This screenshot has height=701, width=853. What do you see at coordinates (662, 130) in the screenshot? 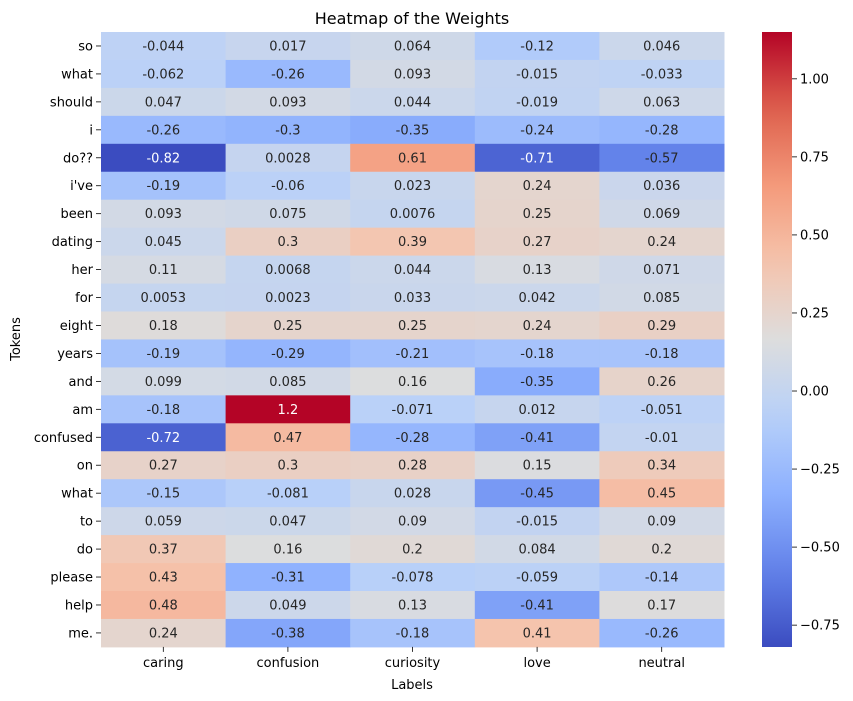
I see `cell-value-label: -0.28` at bounding box center [662, 130].